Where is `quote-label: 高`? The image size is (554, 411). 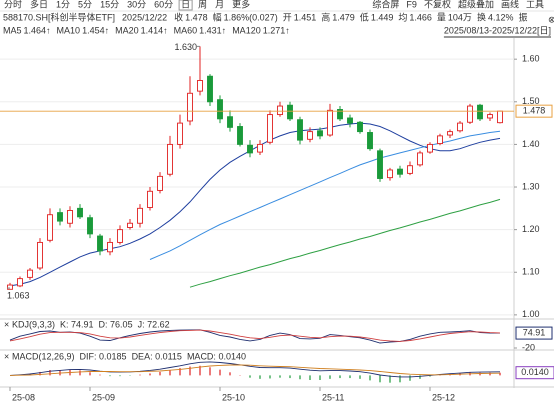 quote-label: 高 is located at coordinates (325, 16).